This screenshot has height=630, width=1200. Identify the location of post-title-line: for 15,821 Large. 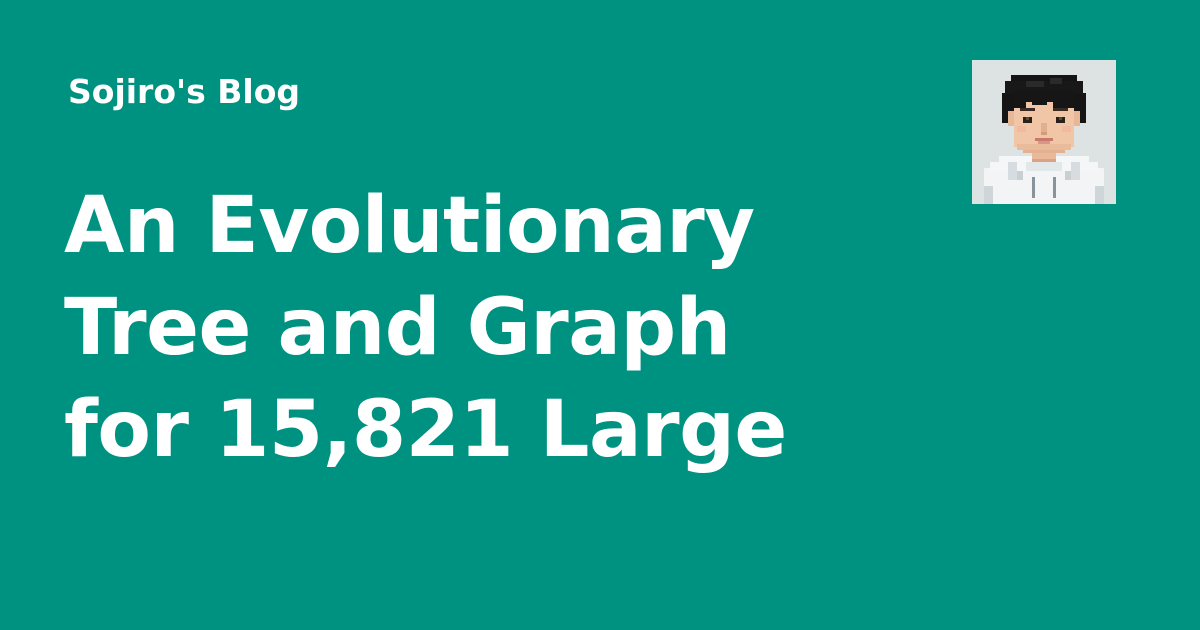
(425, 430).